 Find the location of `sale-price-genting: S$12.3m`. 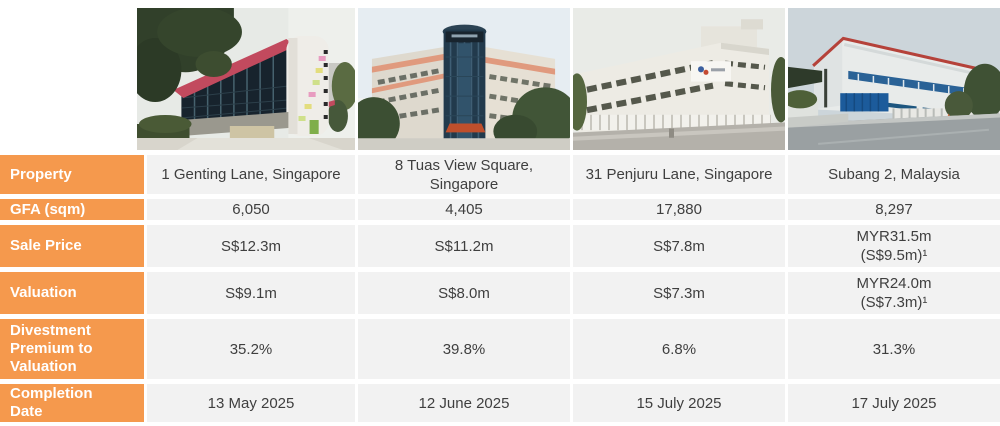

sale-price-genting: S$12.3m is located at coordinates (251, 246).